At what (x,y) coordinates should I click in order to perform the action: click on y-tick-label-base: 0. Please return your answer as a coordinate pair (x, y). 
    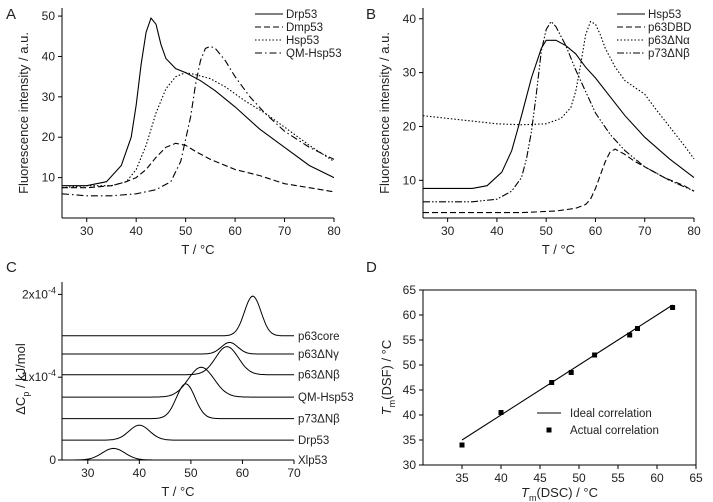
    Looking at the image, I should click on (52, 460).